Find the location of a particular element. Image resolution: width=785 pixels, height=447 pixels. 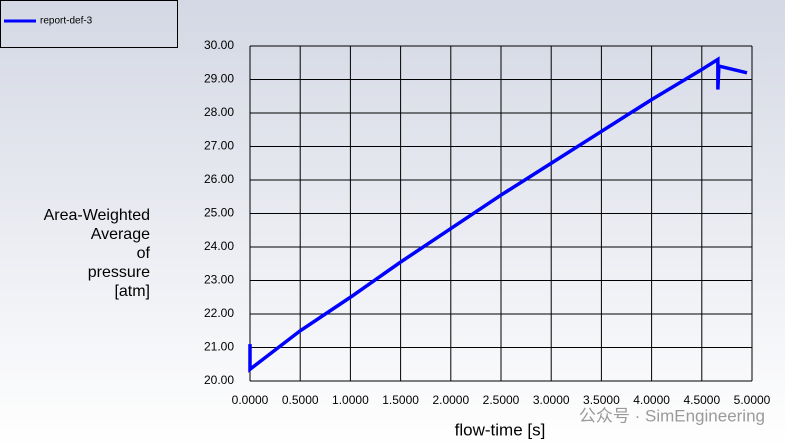

x-tick-label: 5.0000 is located at coordinates (752, 400).